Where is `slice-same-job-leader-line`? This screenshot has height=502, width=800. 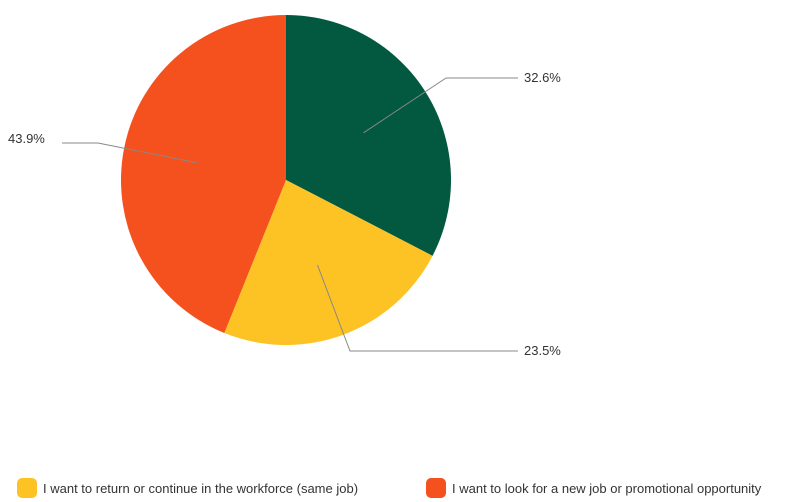
slice-same-job-leader-line is located at coordinates (417, 308).